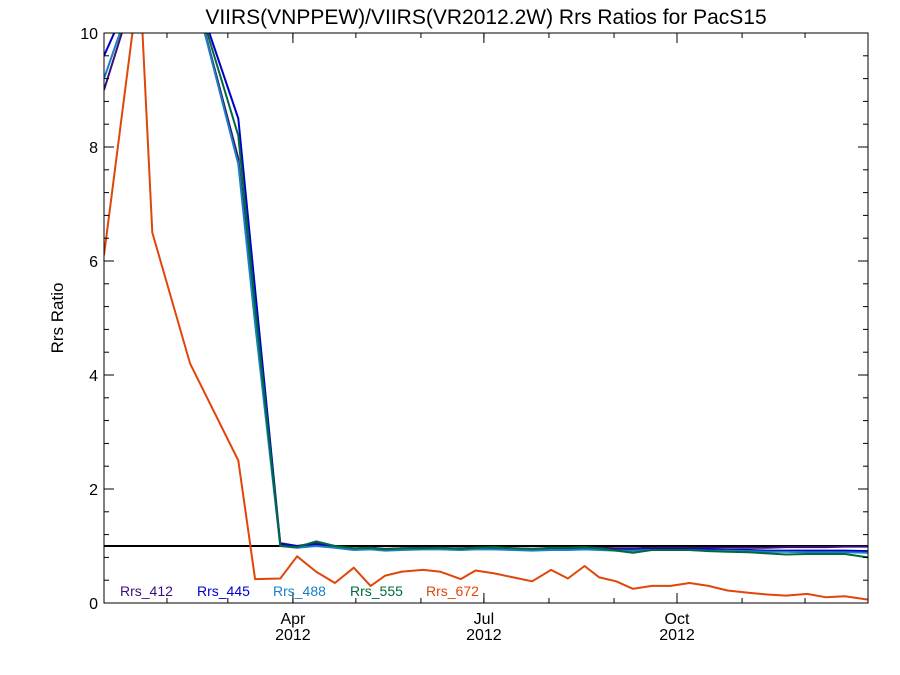  I want to click on y-tick-label: 4, so click(93, 376).